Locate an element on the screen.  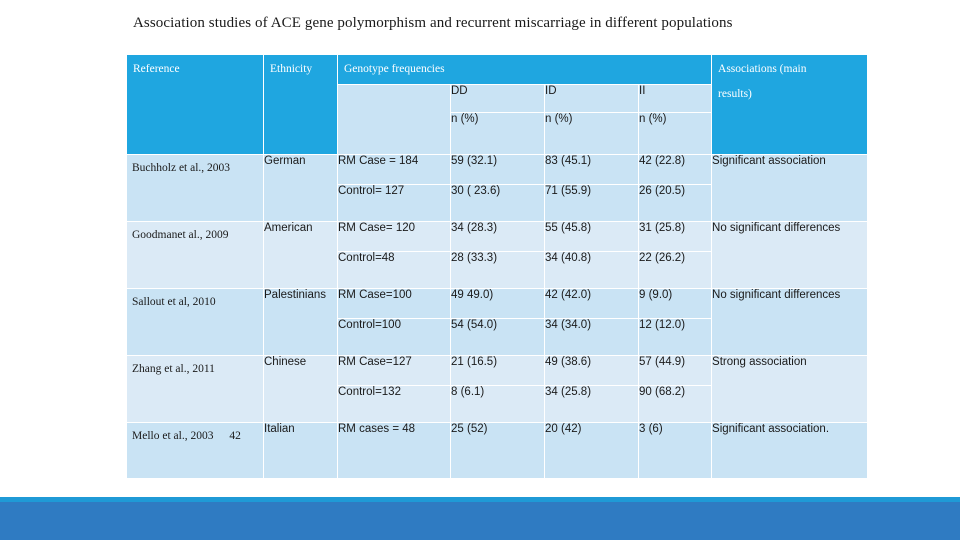
reference-cell: Sallout et al, 2010 is located at coordinates (195, 322).